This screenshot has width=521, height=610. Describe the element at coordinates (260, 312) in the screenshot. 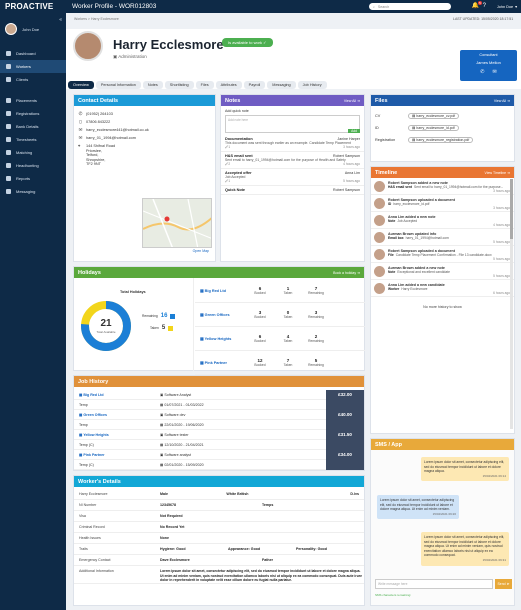

I see `holiday-booked-value: 3` at that location.